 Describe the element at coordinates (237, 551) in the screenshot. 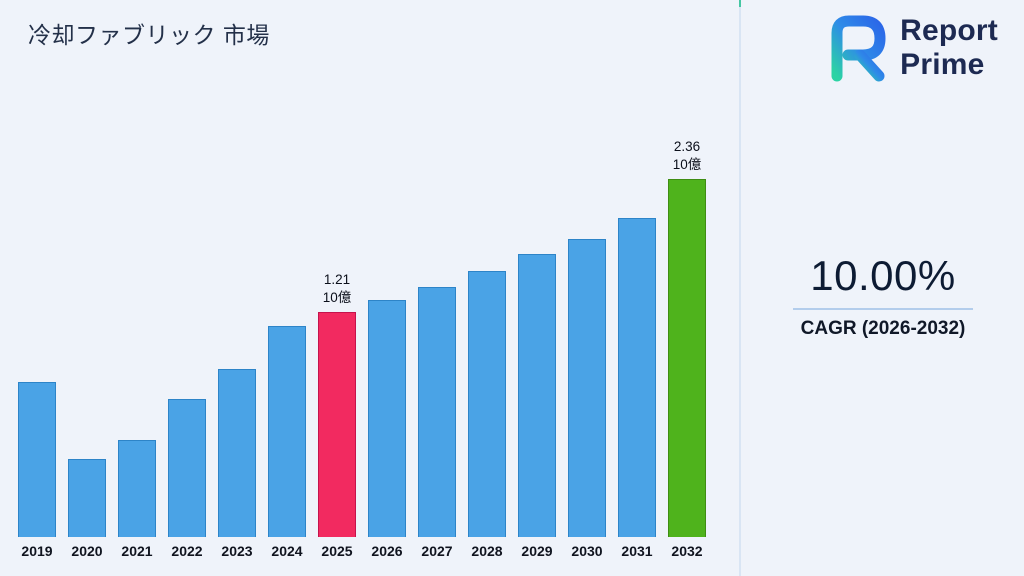

I see `x-axis-label-2023: 2023` at that location.